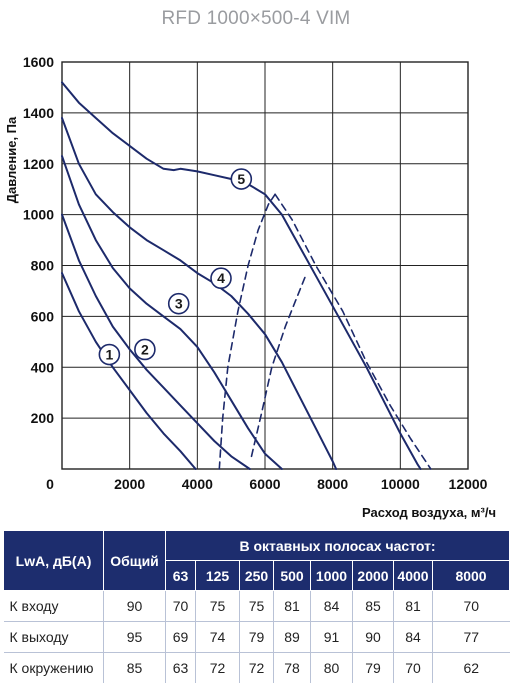 The width and height of the screenshot is (512, 692). What do you see at coordinates (292, 637) in the screenshot?
I see `band-value: 89` at bounding box center [292, 637].